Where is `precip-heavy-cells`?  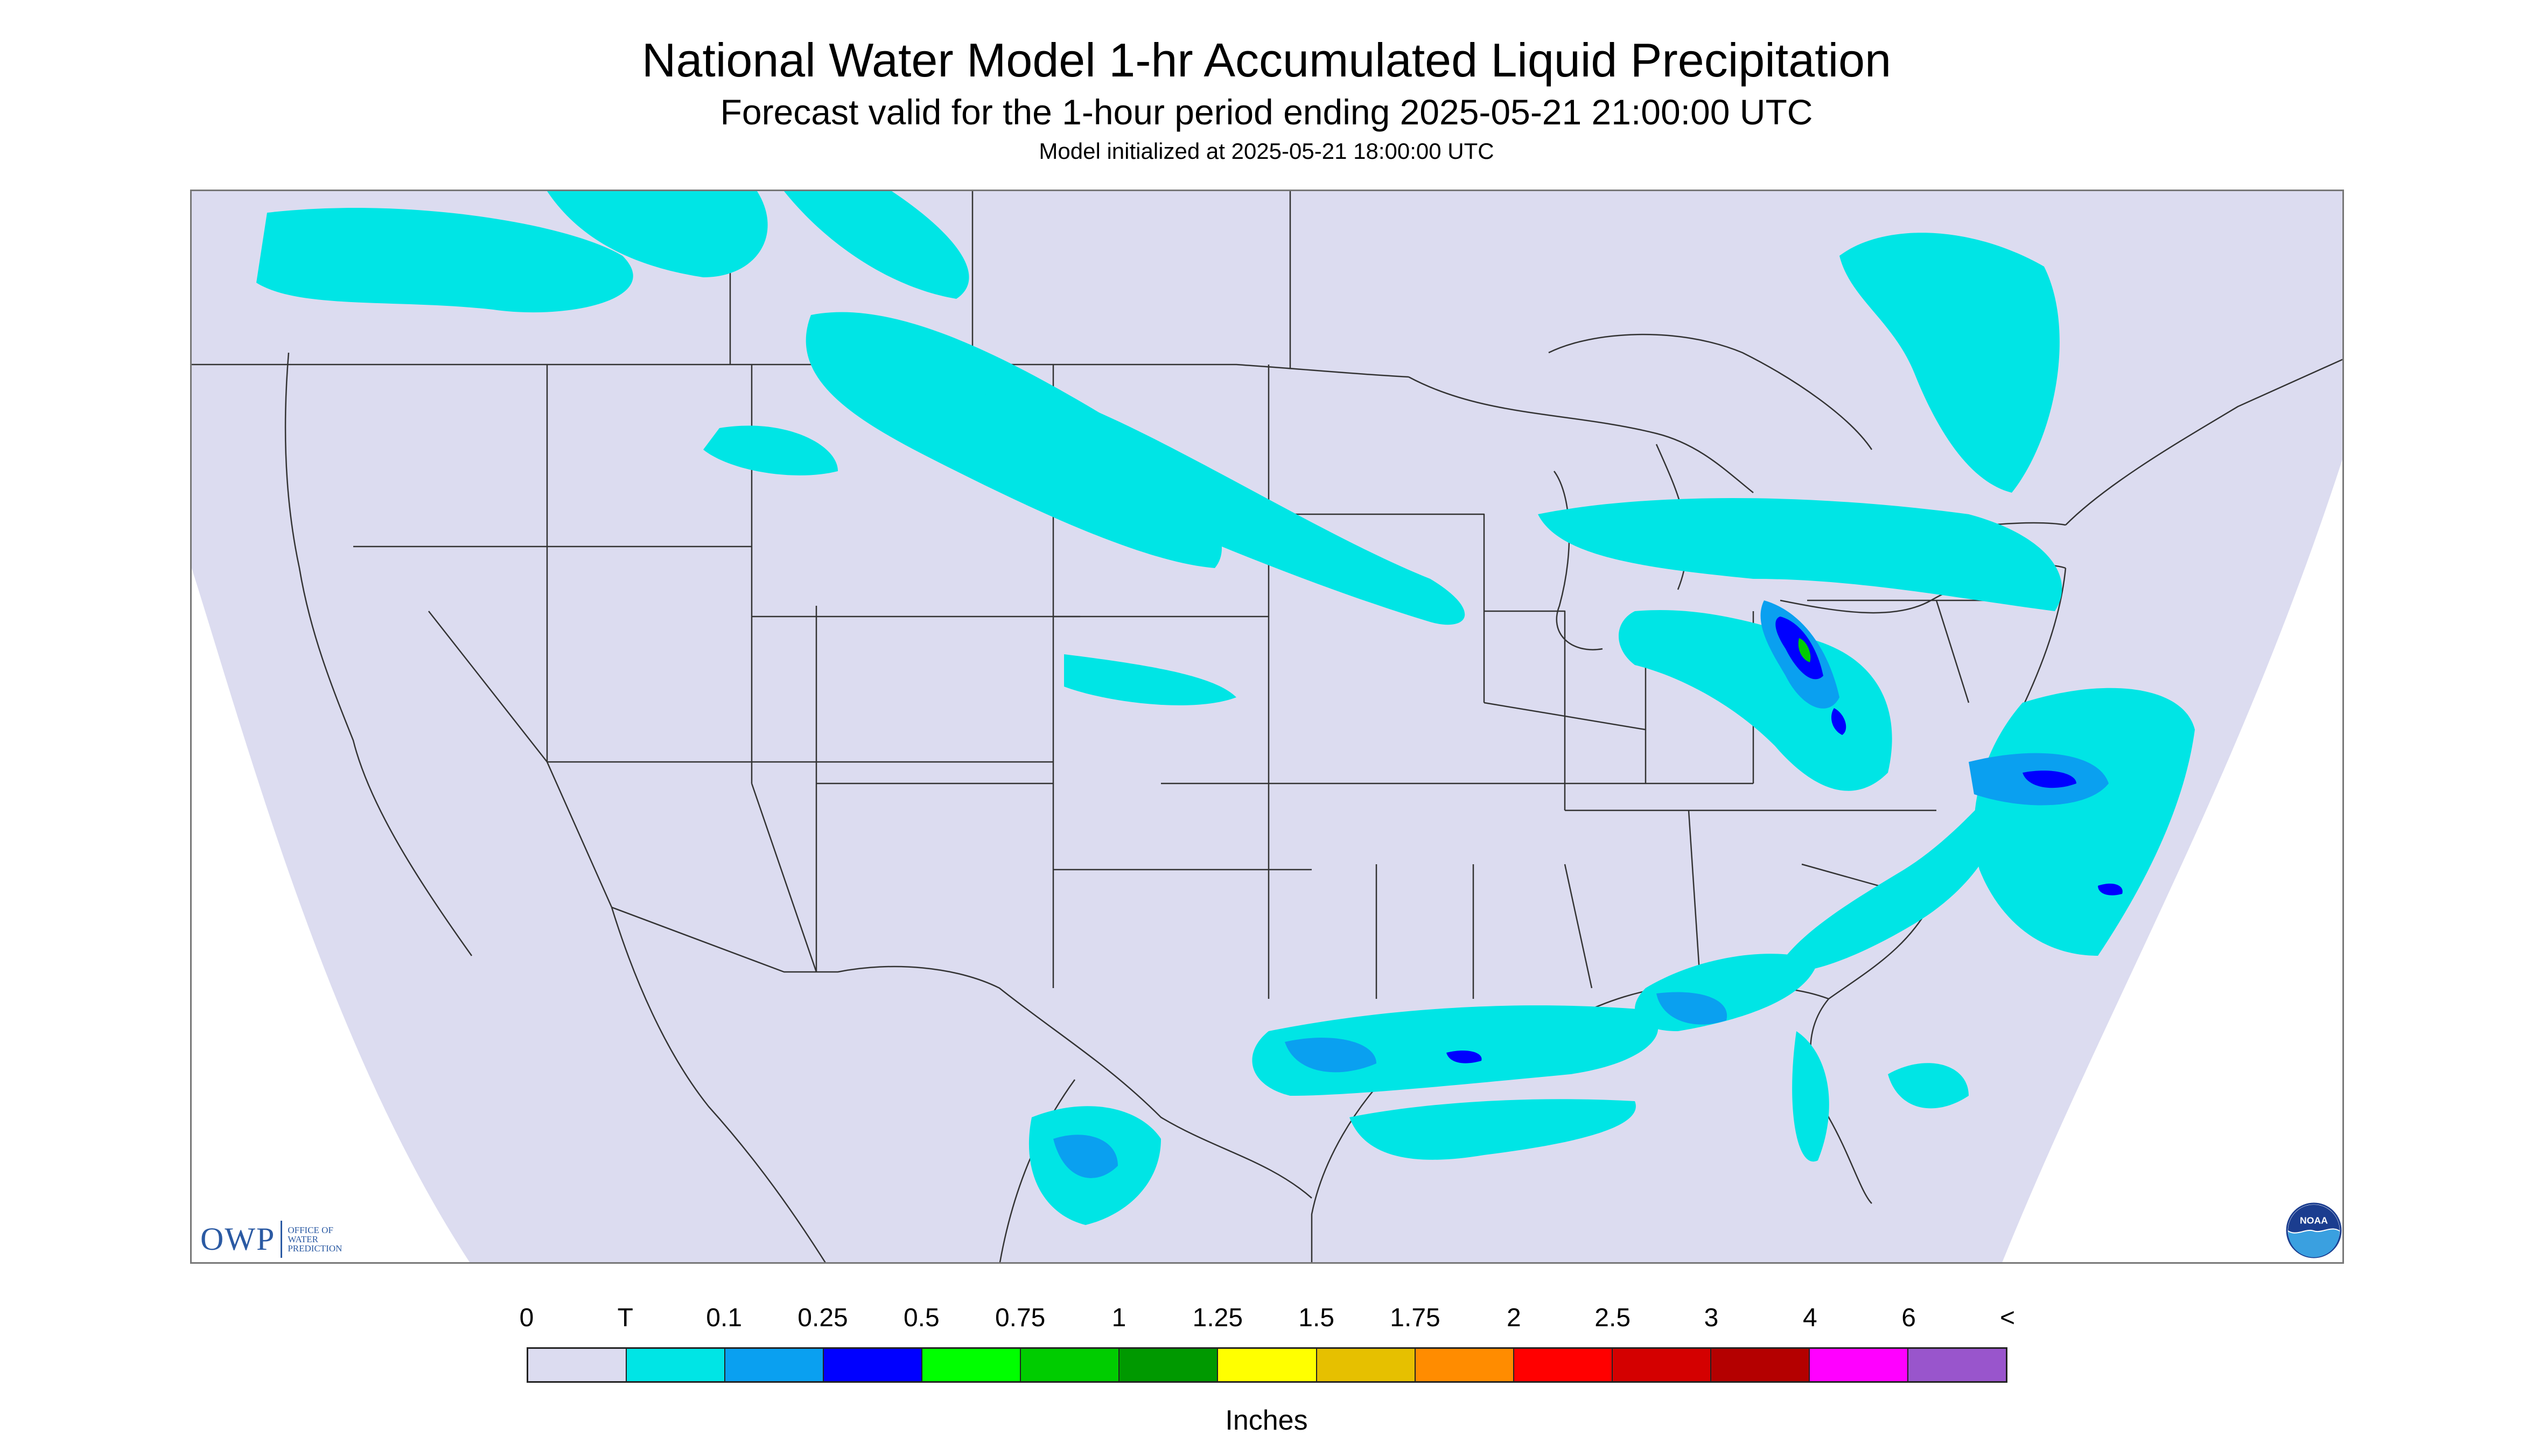
precip-heavy-cells is located at coordinates (1804, 650).